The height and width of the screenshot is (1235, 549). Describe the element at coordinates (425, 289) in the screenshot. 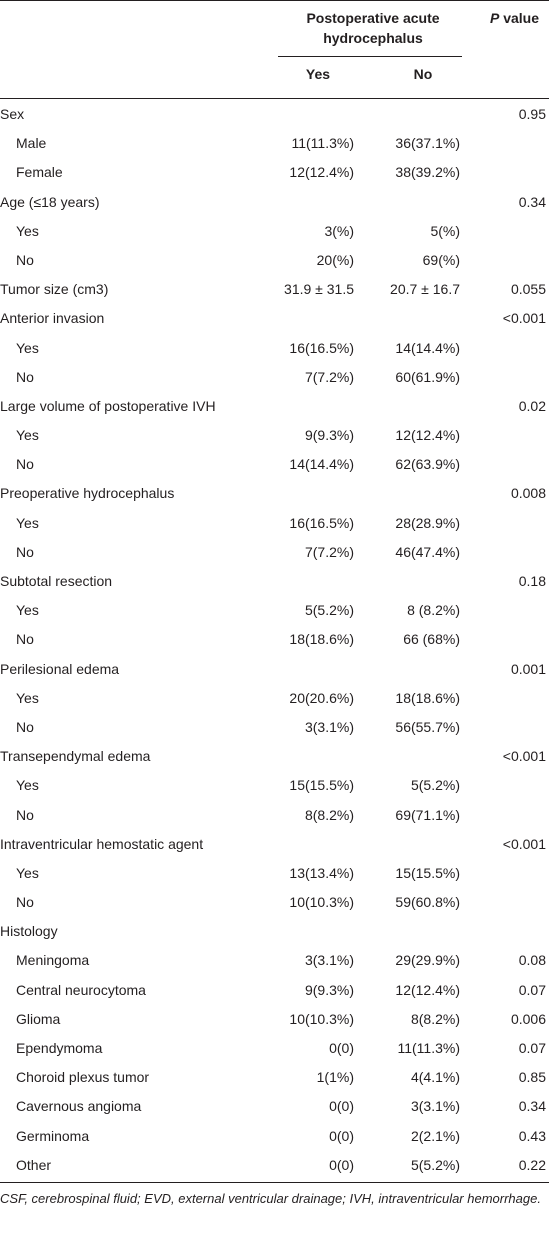

I see `cell-no: 20.7 ± 16.7` at that location.